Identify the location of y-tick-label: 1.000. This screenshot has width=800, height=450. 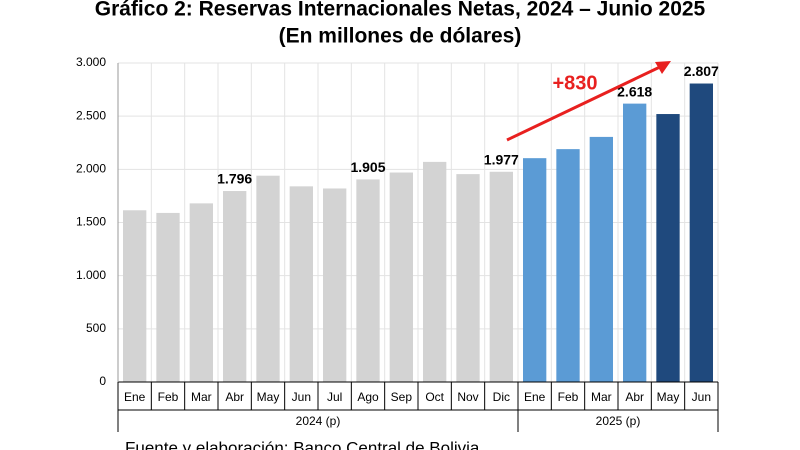
(91, 275).